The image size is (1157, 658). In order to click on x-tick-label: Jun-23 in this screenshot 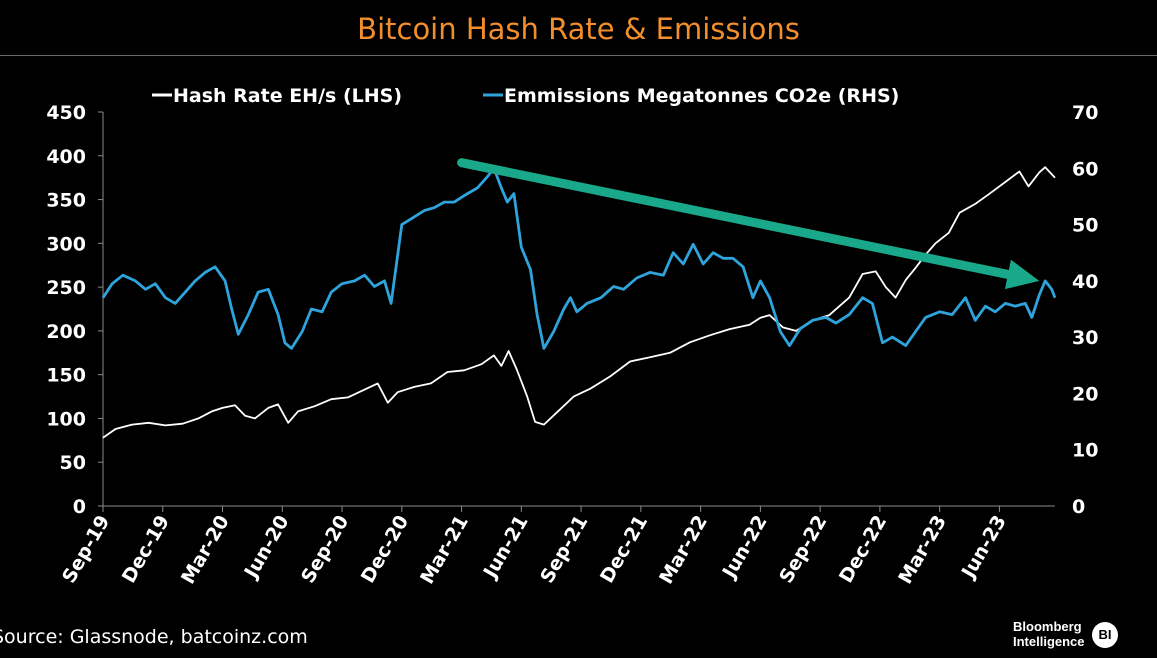, I will do `click(983, 547)`.